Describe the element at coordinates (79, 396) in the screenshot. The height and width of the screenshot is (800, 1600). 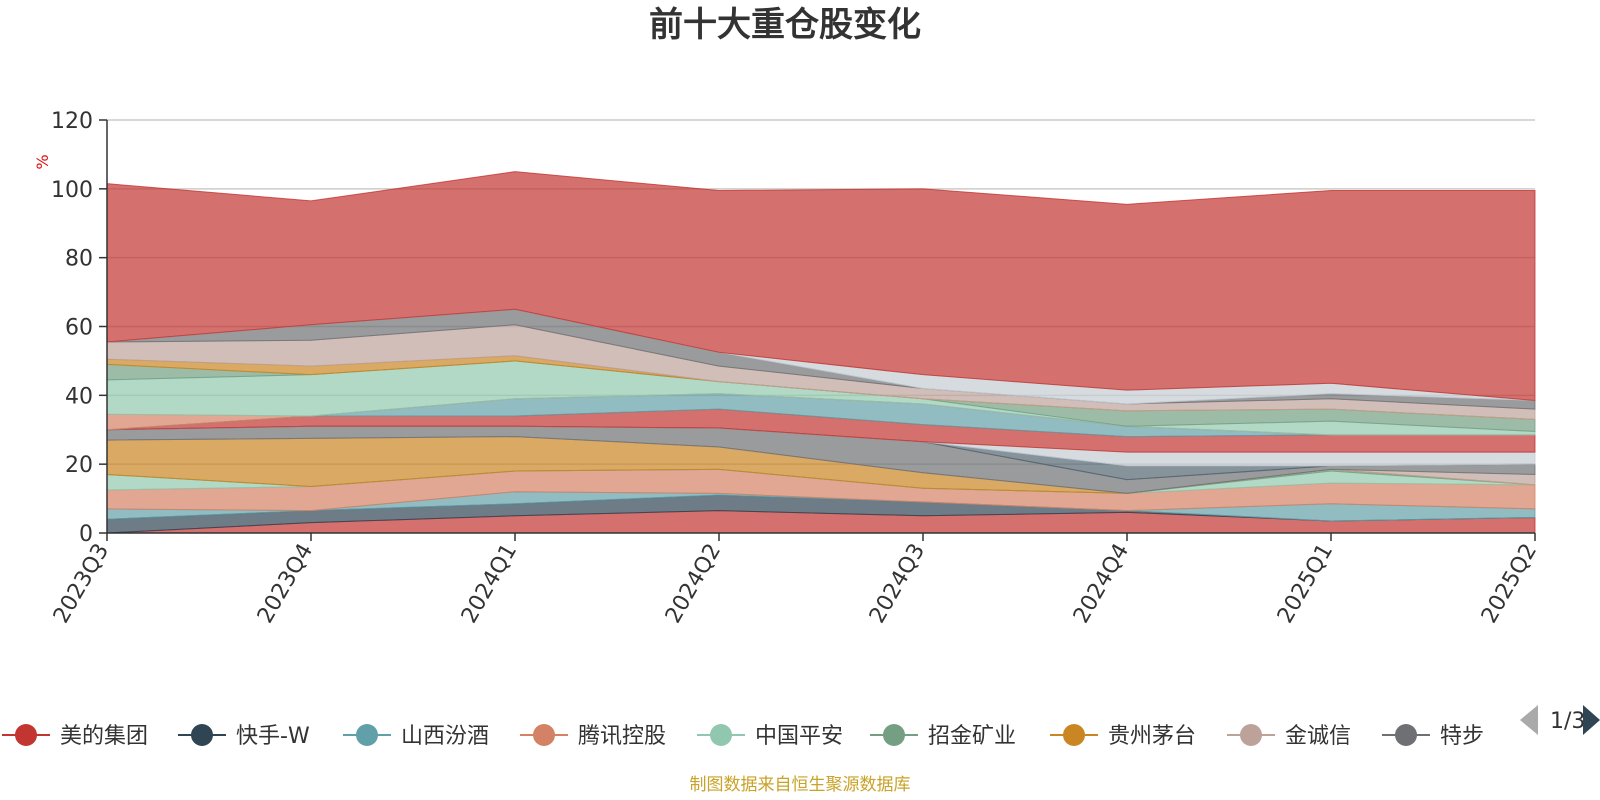
I see `y-tick-label: 40` at that location.